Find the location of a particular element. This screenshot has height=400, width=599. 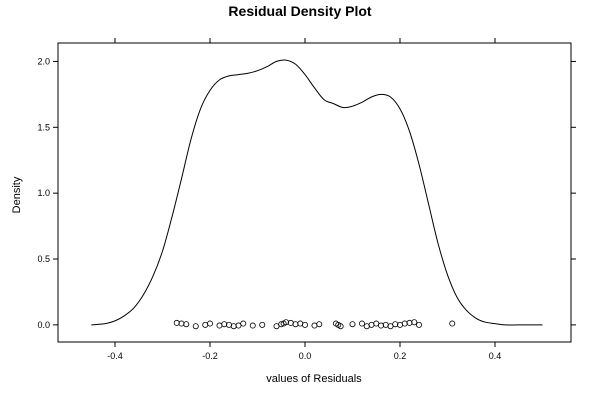

x-axis-label: values of Residuals is located at coordinates (314, 379).